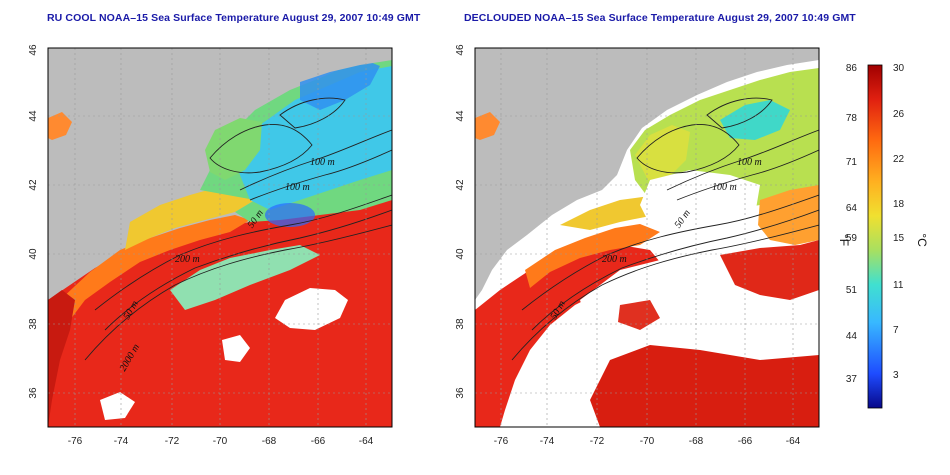 This screenshot has height=475, width=950. I want to click on celsius-tick: 26, so click(899, 114).